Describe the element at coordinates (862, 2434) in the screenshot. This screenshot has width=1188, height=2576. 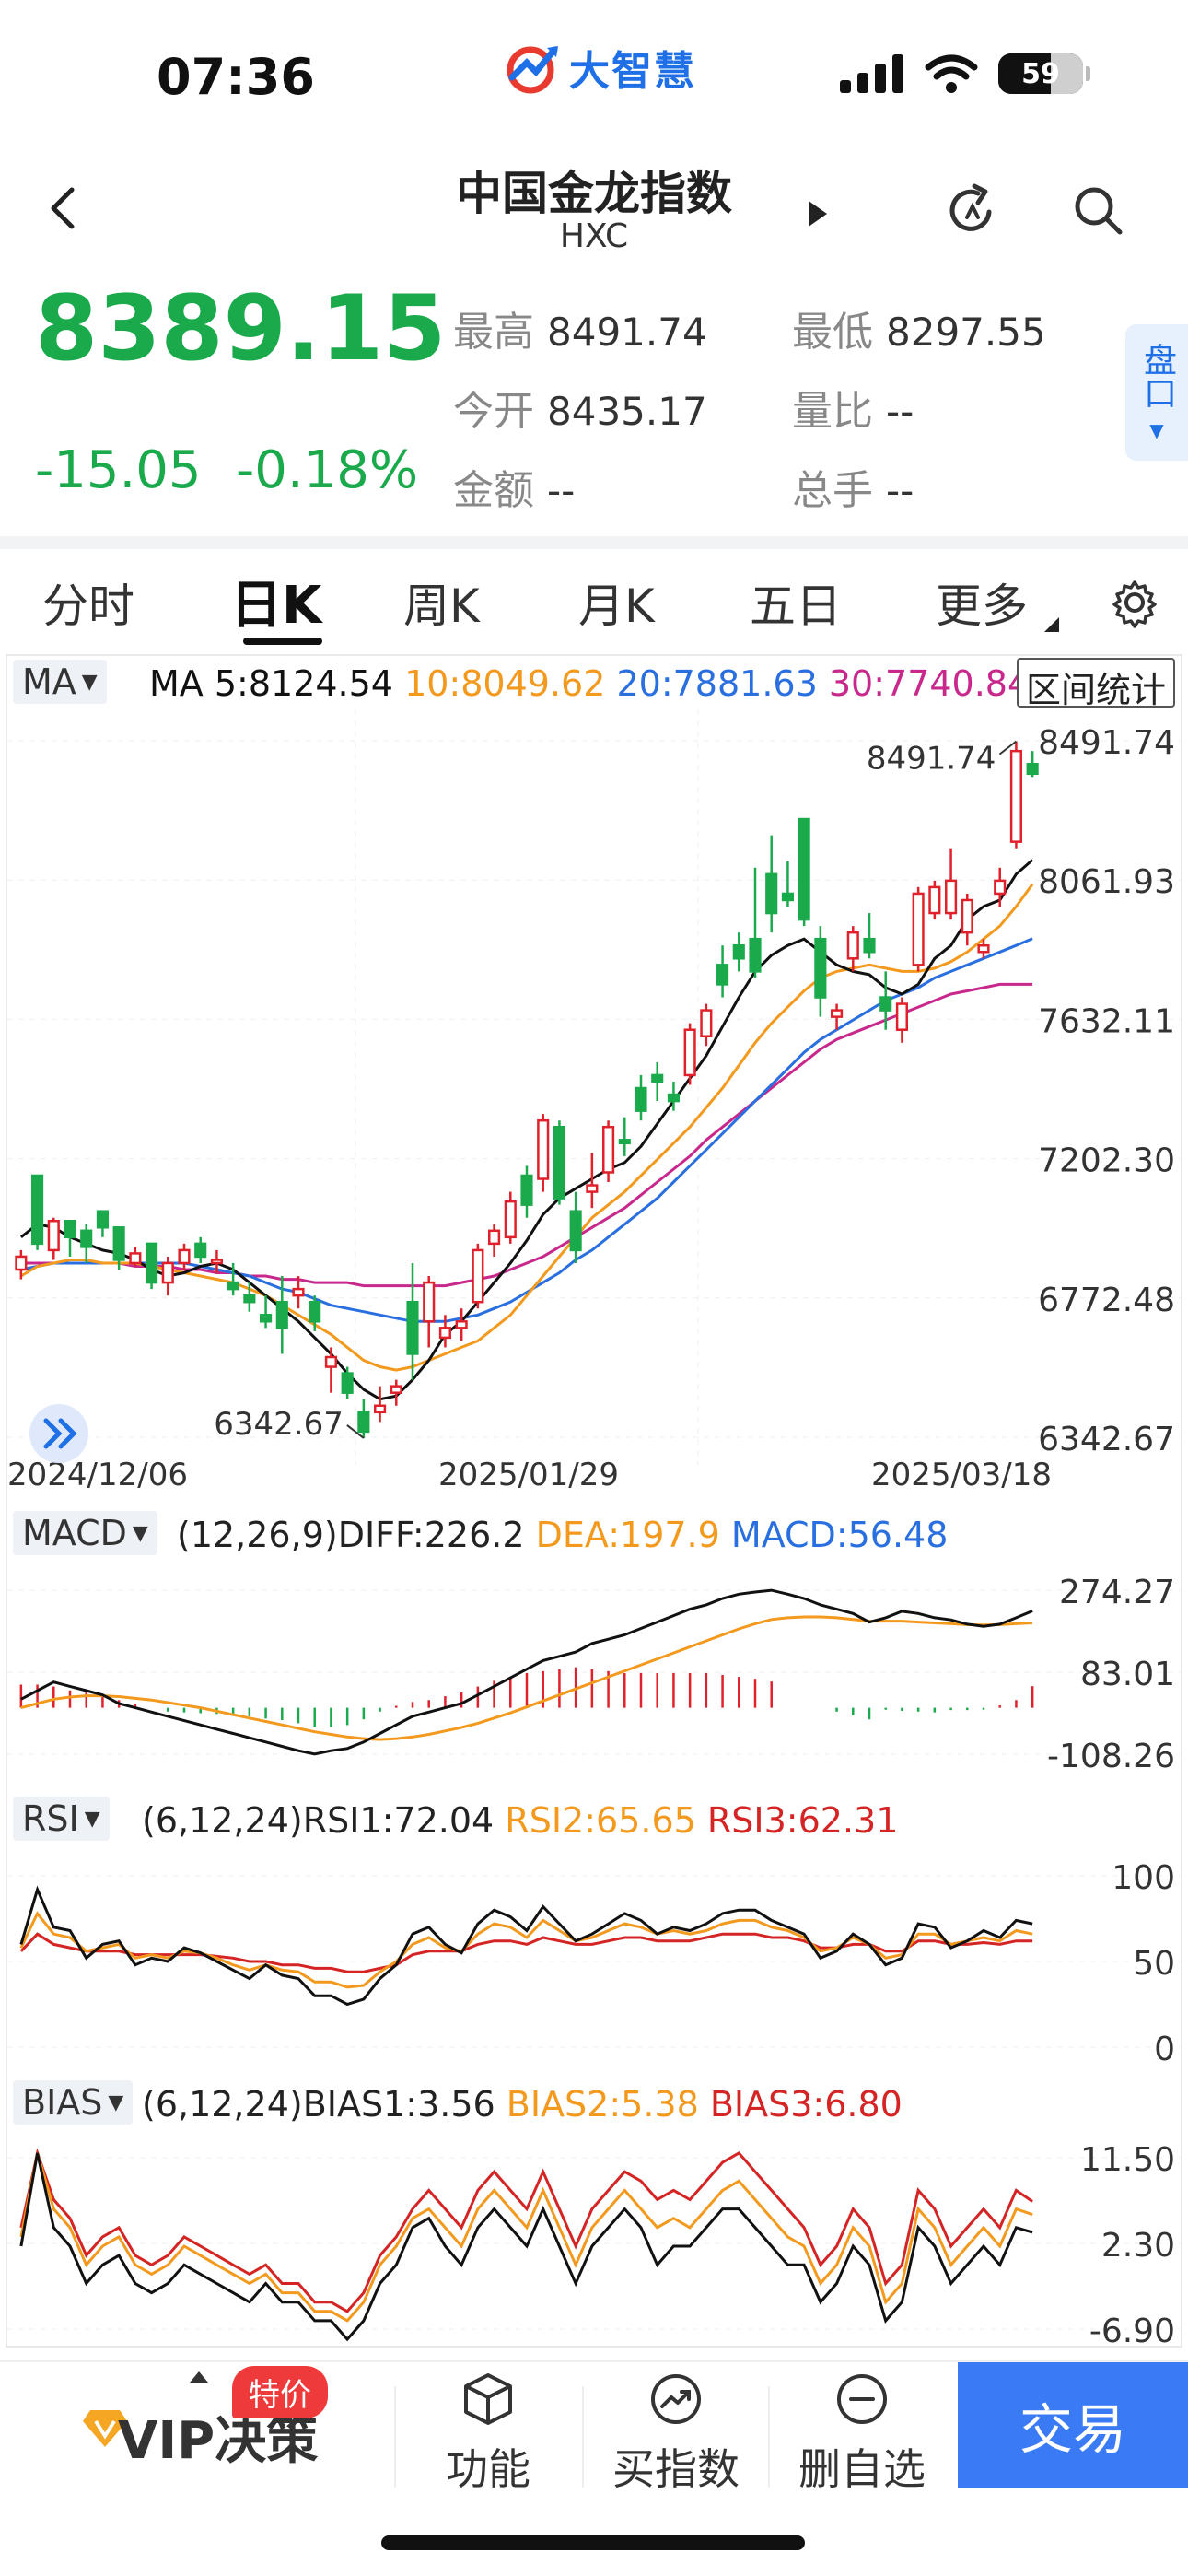
I see `remove-watchlist-button: 删自选` at that location.